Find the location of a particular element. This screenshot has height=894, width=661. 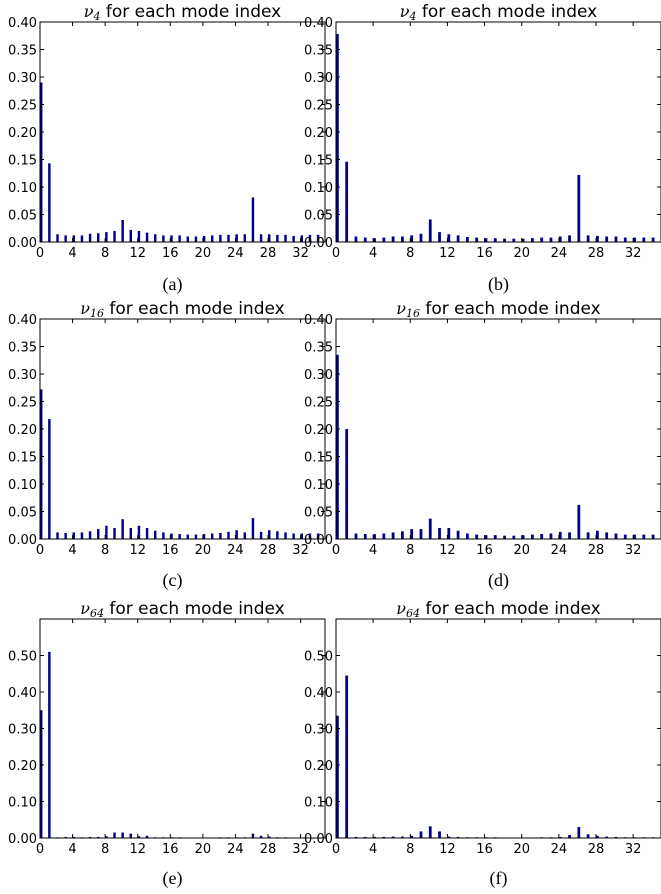

x-tick-label: 12 is located at coordinates (137, 550).